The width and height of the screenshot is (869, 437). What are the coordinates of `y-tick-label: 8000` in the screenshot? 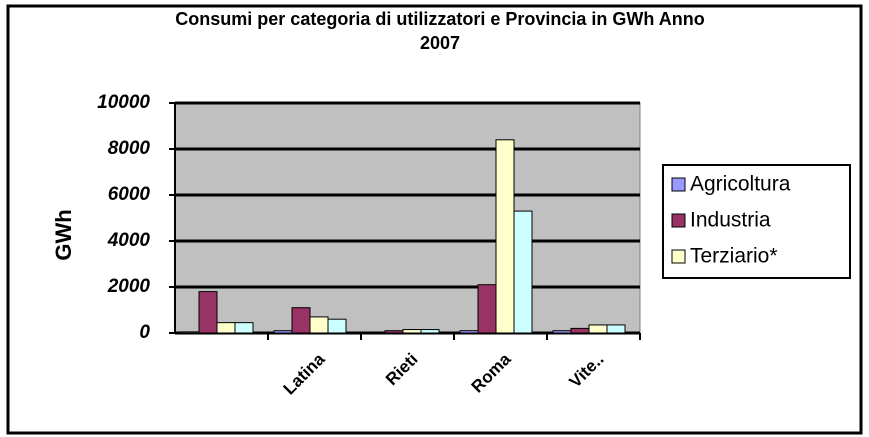 It's located at (129, 148).